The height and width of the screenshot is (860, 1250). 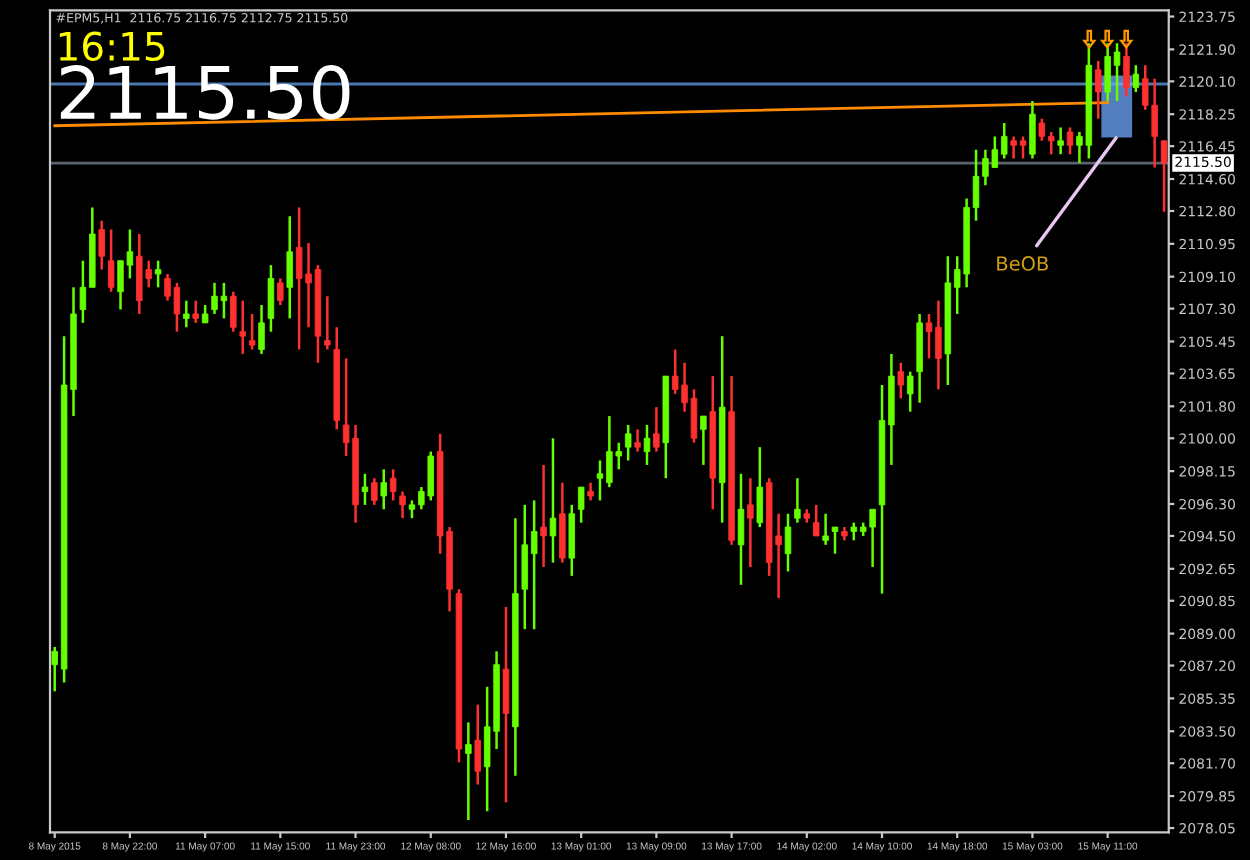 What do you see at coordinates (112, 46) in the screenshot?
I see `annotation: 16:15` at bounding box center [112, 46].